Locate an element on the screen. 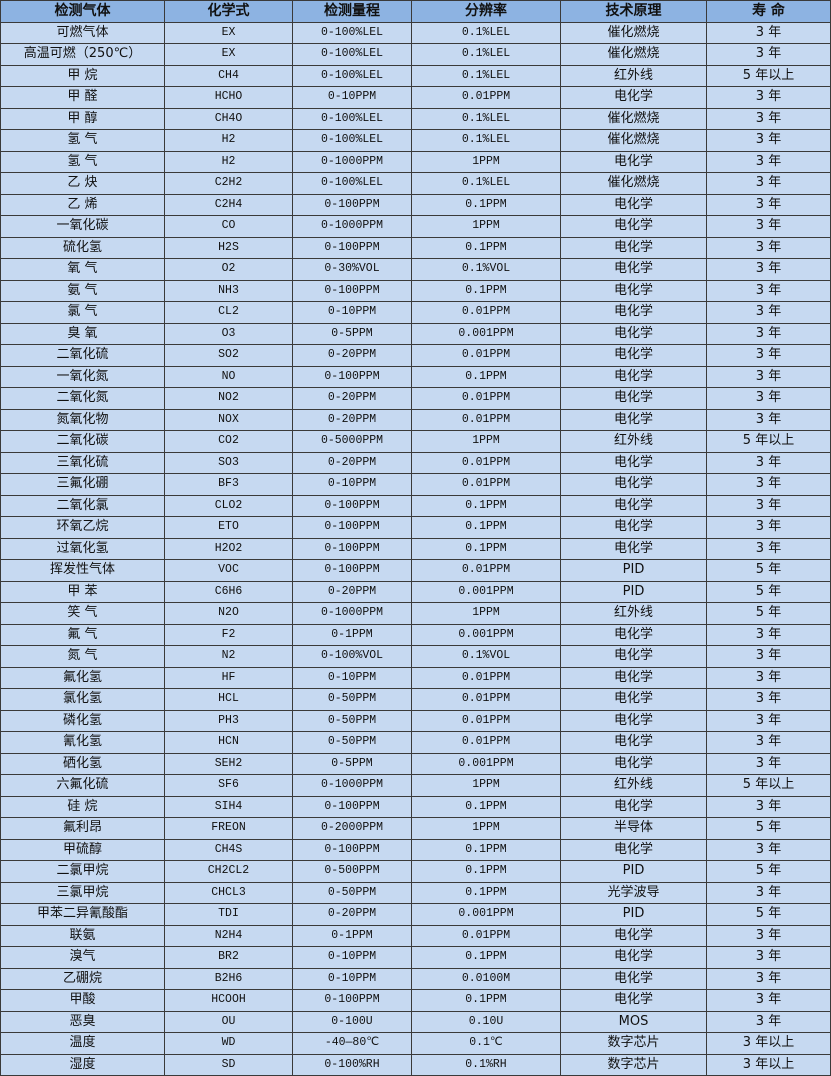 Image resolution: width=831 pixels, height=1076 pixels. cell-gas: 氮 气 is located at coordinates (82, 656).